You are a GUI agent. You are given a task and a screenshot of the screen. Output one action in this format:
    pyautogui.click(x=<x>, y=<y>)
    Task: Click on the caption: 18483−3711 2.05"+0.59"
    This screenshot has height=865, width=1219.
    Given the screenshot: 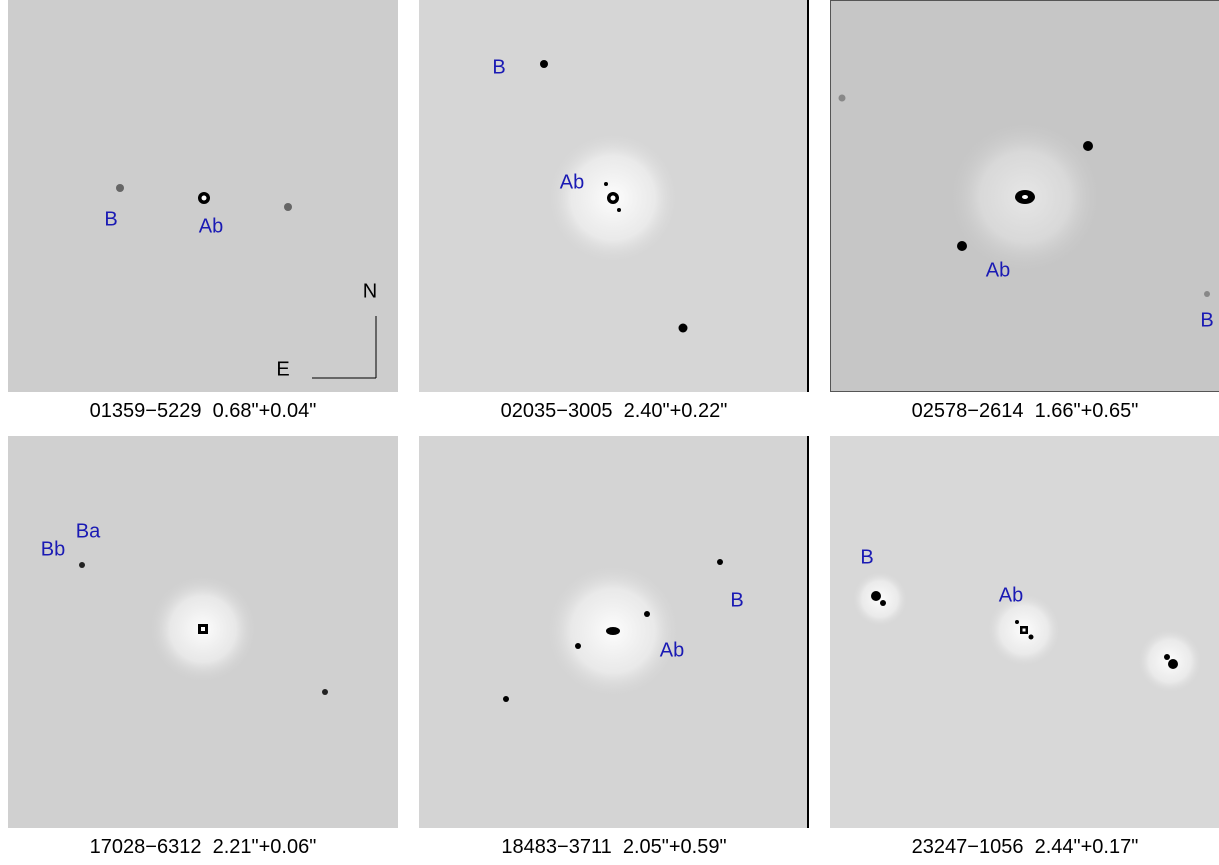 What is the action you would take?
    pyautogui.click(x=614, y=847)
    